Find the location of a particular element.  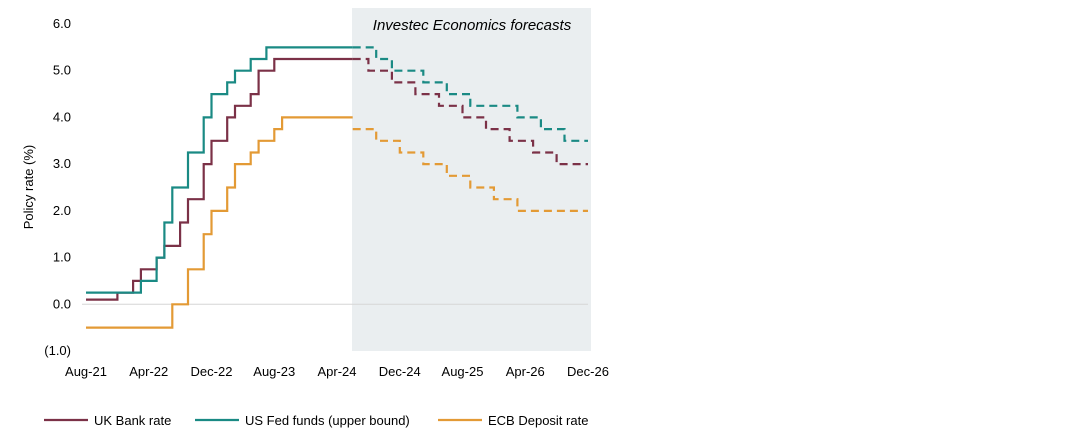

series-line-2-forecast is located at coordinates (470, 170).